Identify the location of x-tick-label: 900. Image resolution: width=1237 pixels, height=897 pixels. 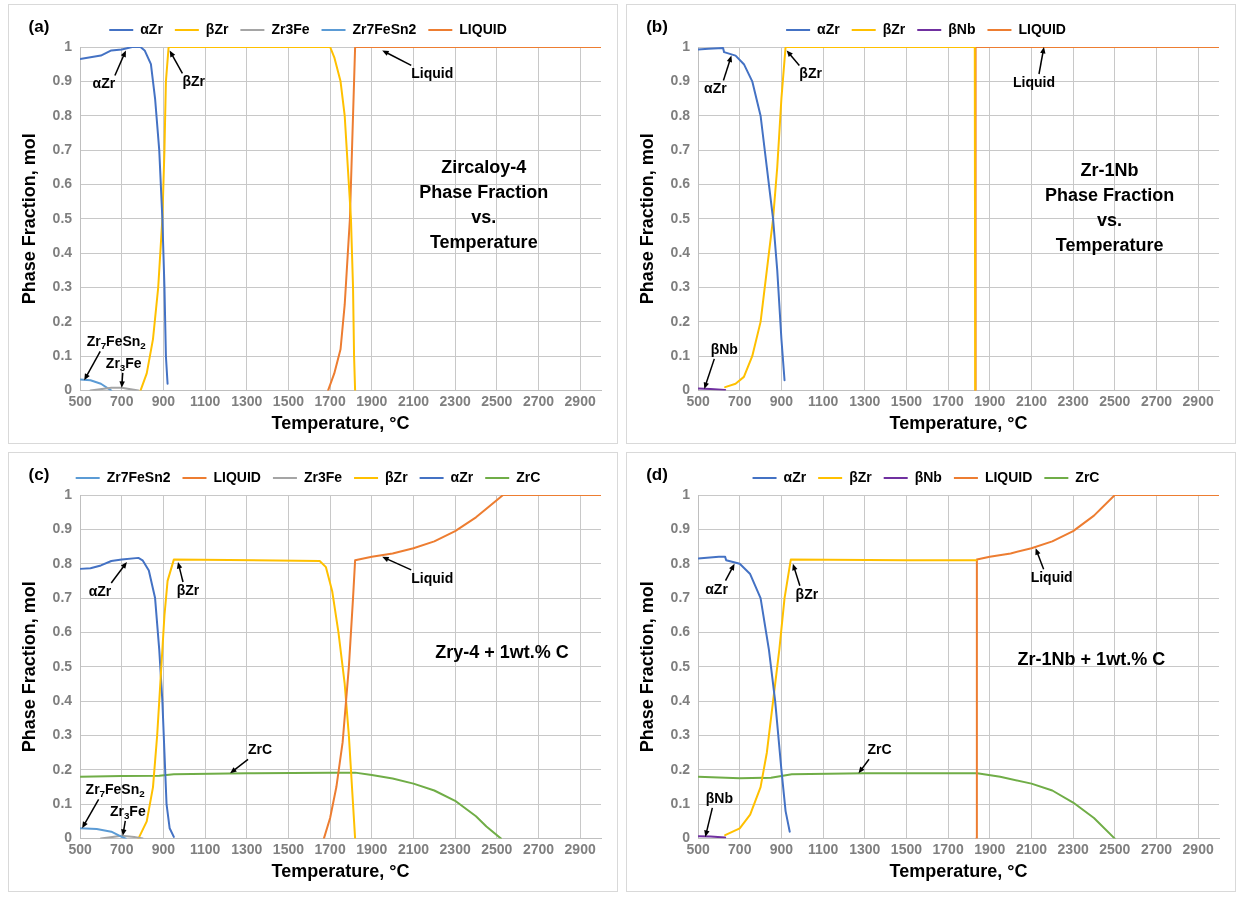
(163, 848).